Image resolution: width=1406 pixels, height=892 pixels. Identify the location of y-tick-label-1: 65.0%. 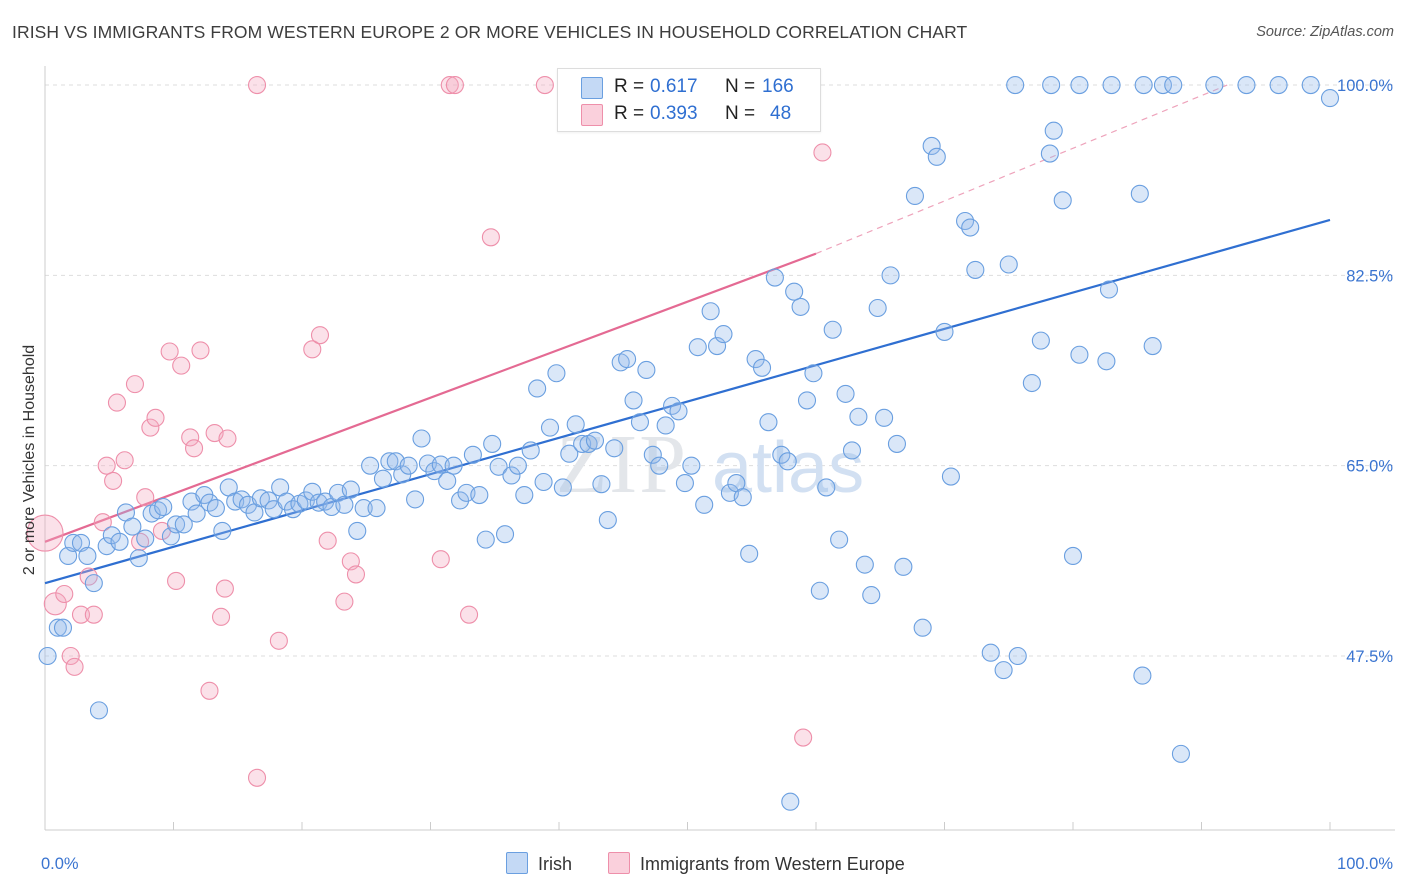
(1369, 467).